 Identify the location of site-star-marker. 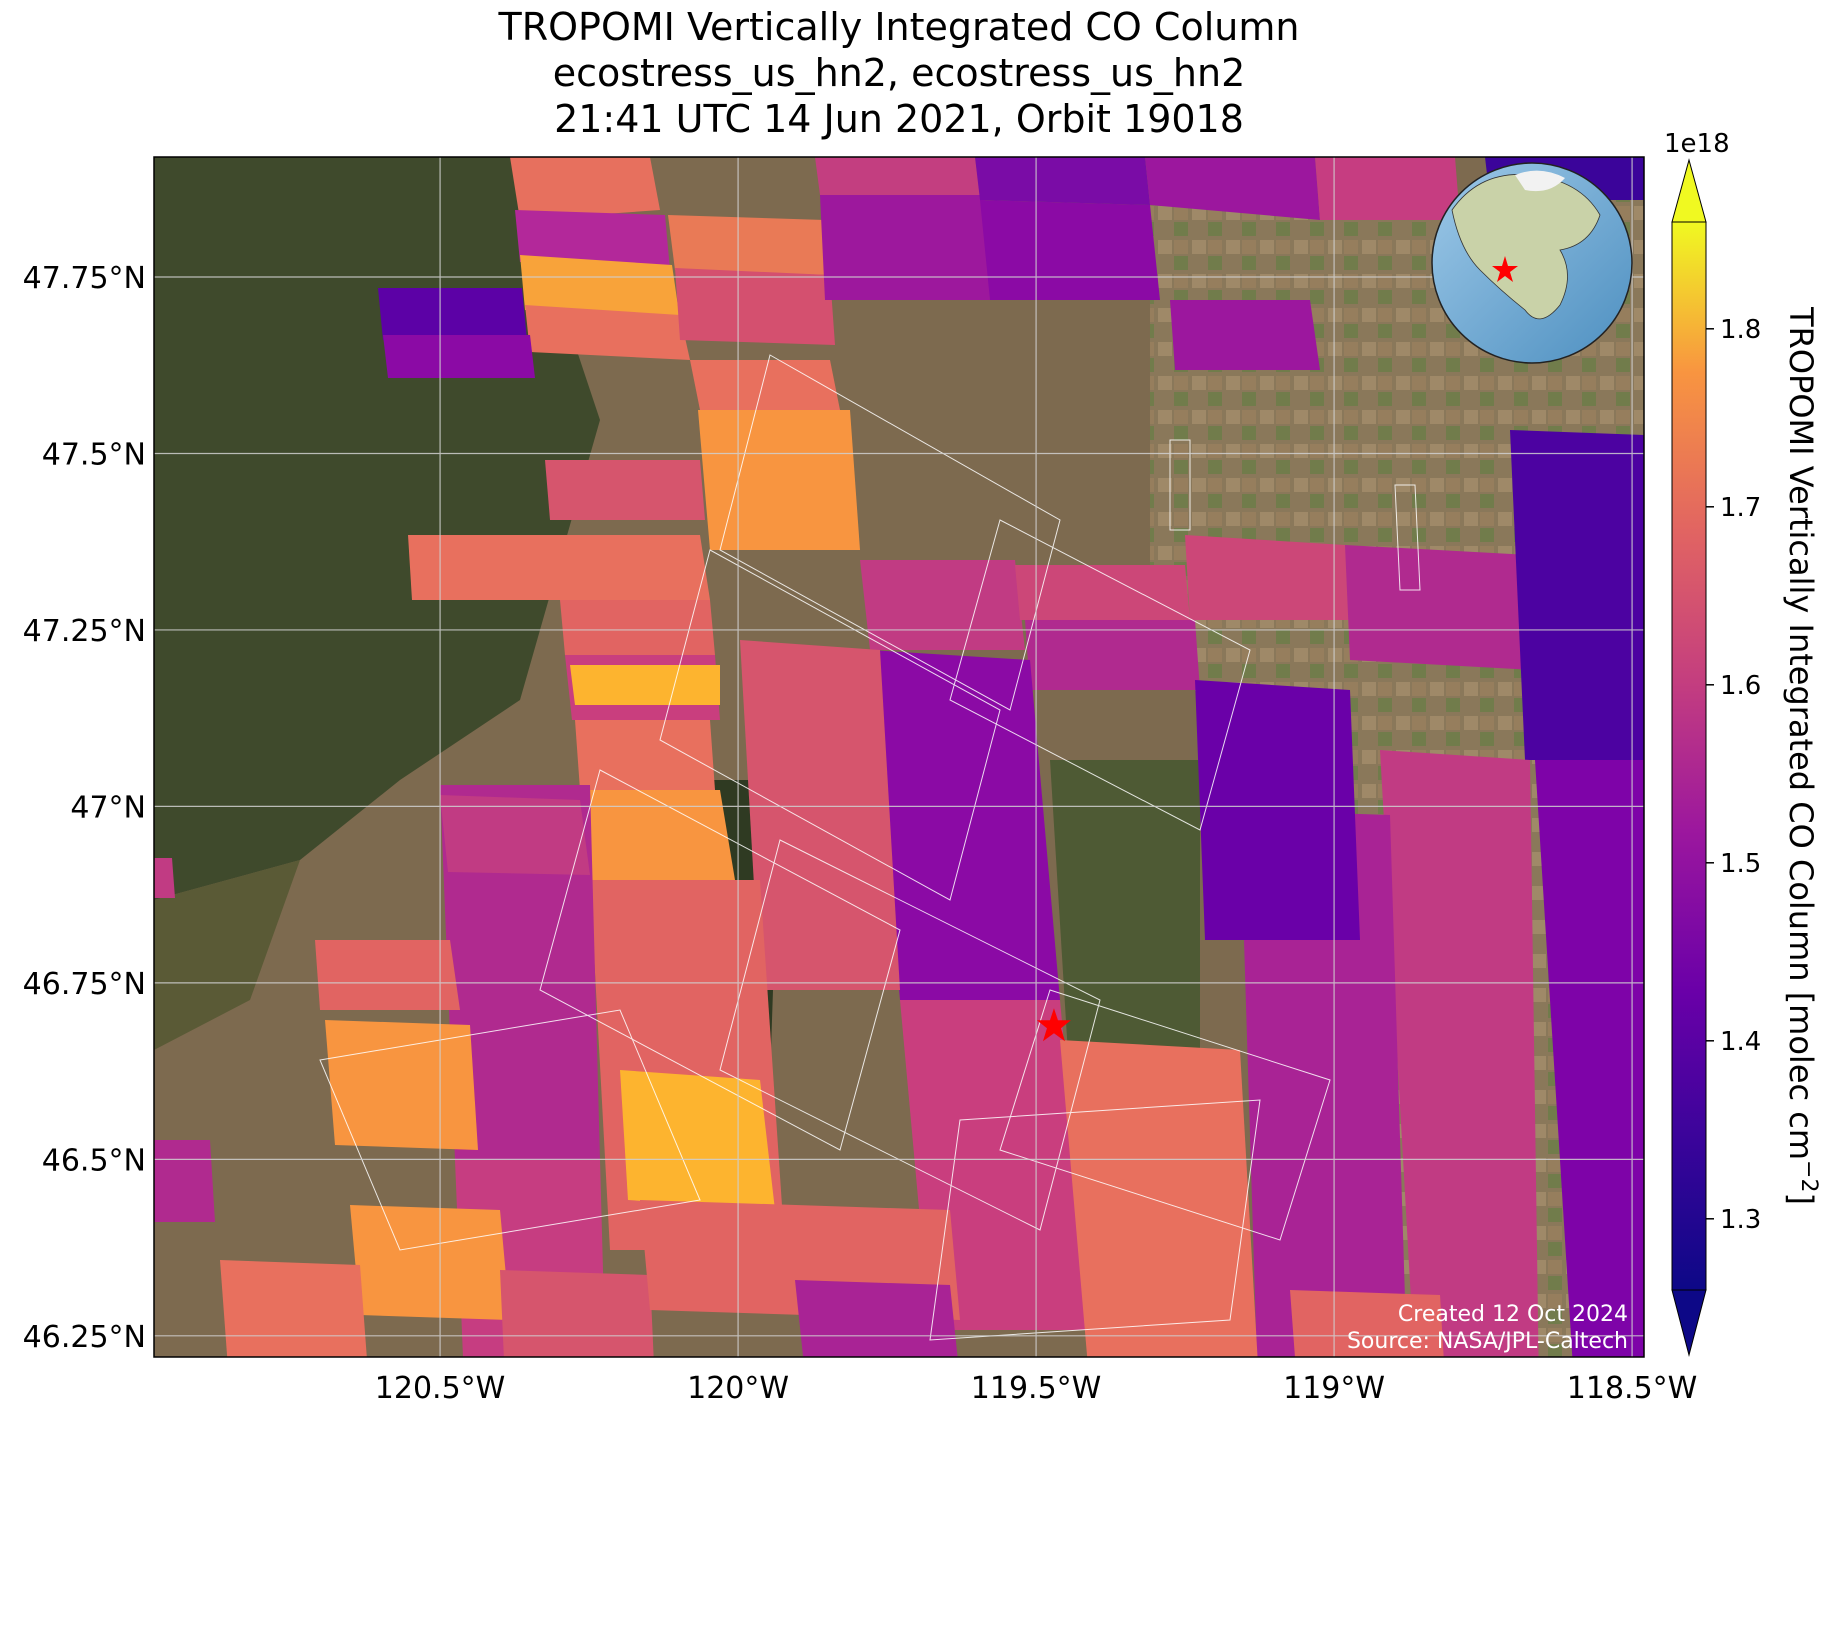
(1053, 1025).